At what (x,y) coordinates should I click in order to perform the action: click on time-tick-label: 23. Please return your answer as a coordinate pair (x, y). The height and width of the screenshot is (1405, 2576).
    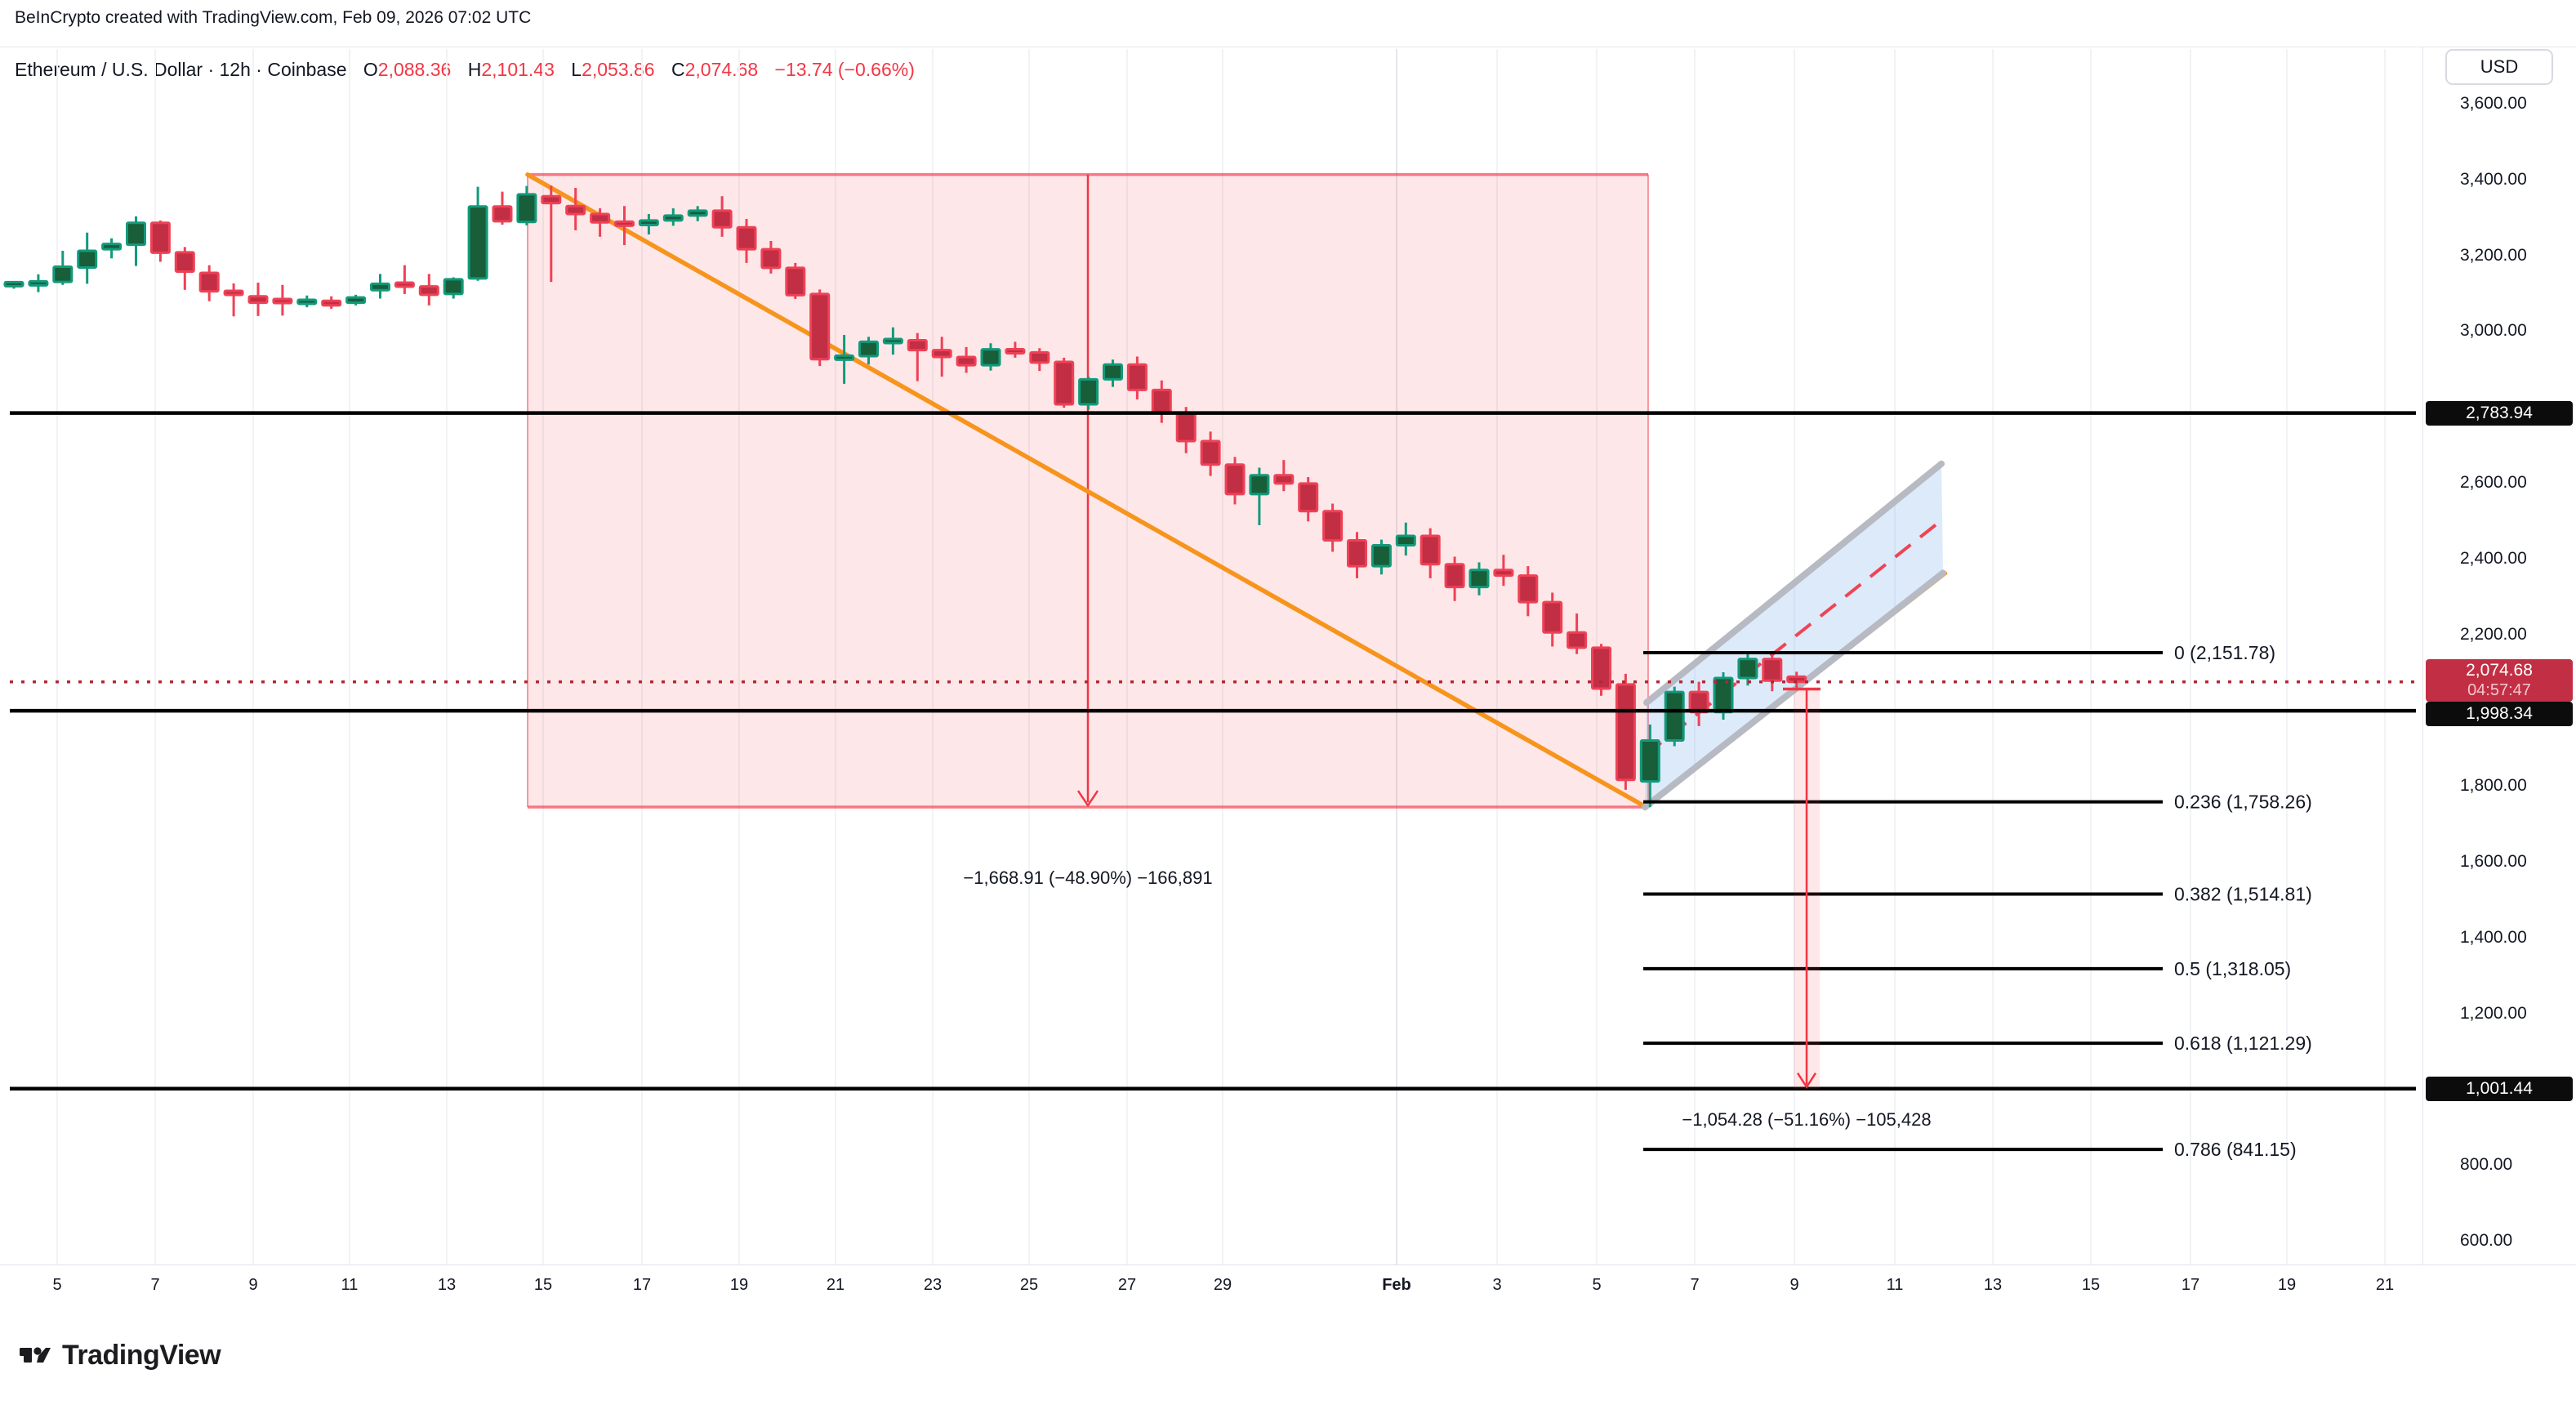
    Looking at the image, I should click on (933, 1285).